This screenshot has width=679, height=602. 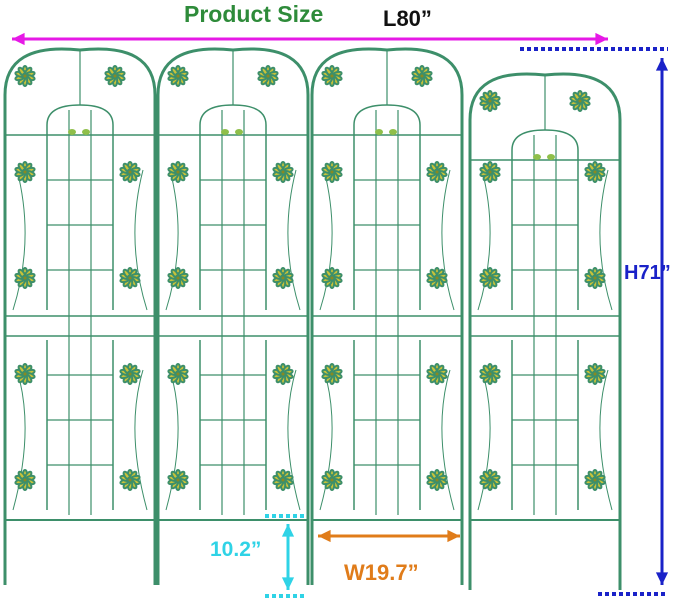 I want to click on width-label: W19.7”, so click(x=381, y=572).